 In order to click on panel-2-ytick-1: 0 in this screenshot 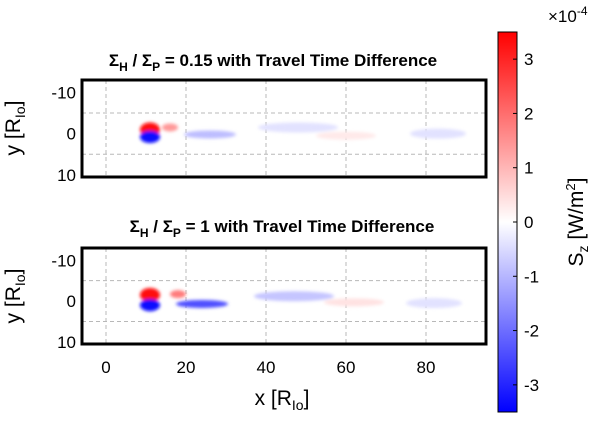, I will do `click(71, 301)`.